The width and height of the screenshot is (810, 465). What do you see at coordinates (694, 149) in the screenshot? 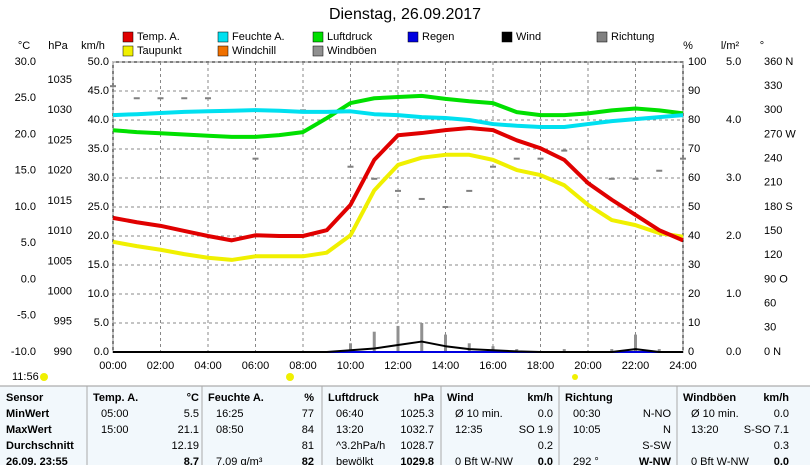
I see `y-tick-label: 70` at bounding box center [694, 149].